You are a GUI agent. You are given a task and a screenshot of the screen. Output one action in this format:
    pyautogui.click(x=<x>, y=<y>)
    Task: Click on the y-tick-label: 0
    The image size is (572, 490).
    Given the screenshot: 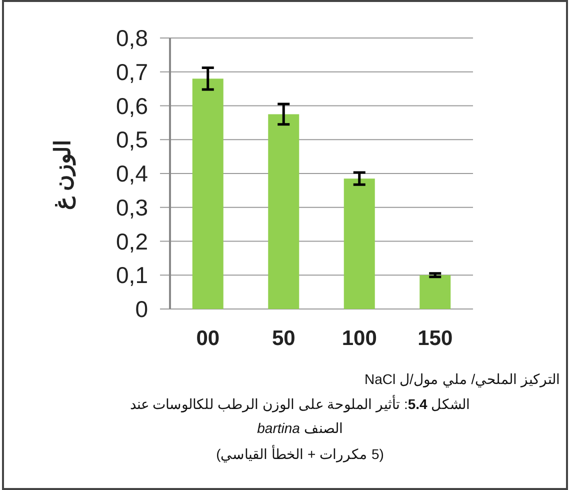 What is the action you would take?
    pyautogui.click(x=141, y=309)
    